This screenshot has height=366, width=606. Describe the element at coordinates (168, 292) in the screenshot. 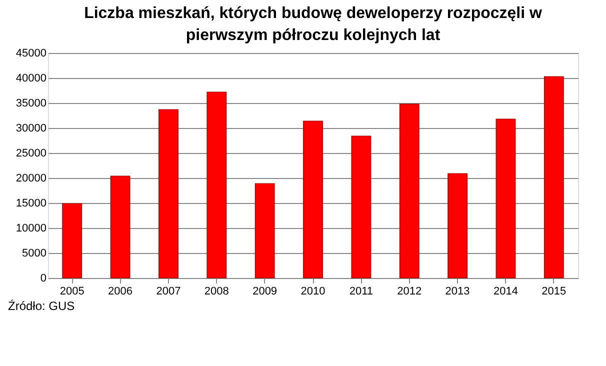

I see `x-tick-label: 2007` at that location.